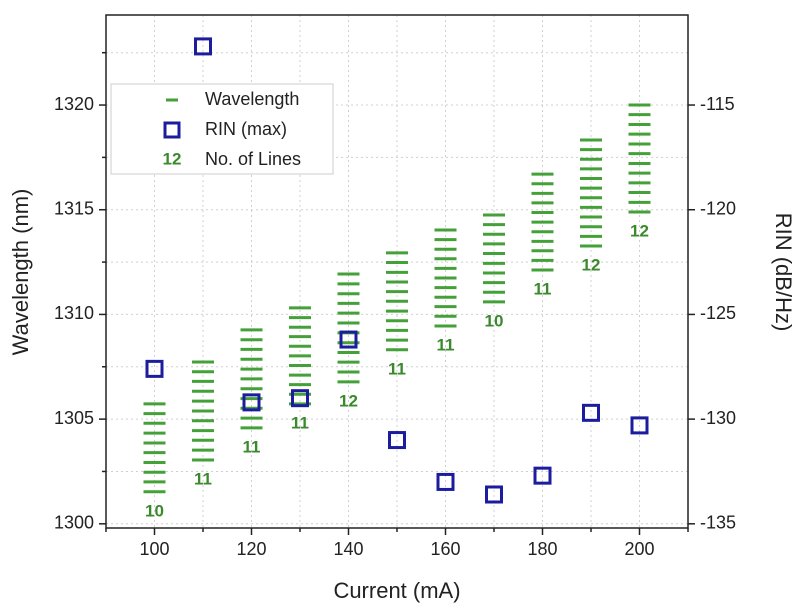 The image size is (810, 614). What do you see at coordinates (348, 549) in the screenshot?
I see `x-tick-label: 140` at bounding box center [348, 549].